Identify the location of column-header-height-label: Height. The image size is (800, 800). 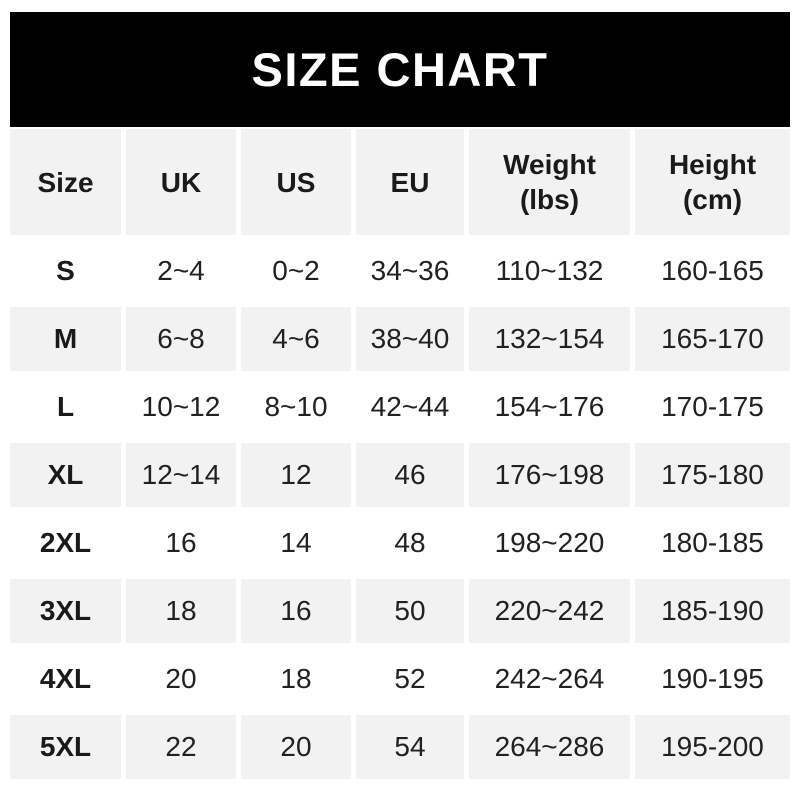
(712, 164).